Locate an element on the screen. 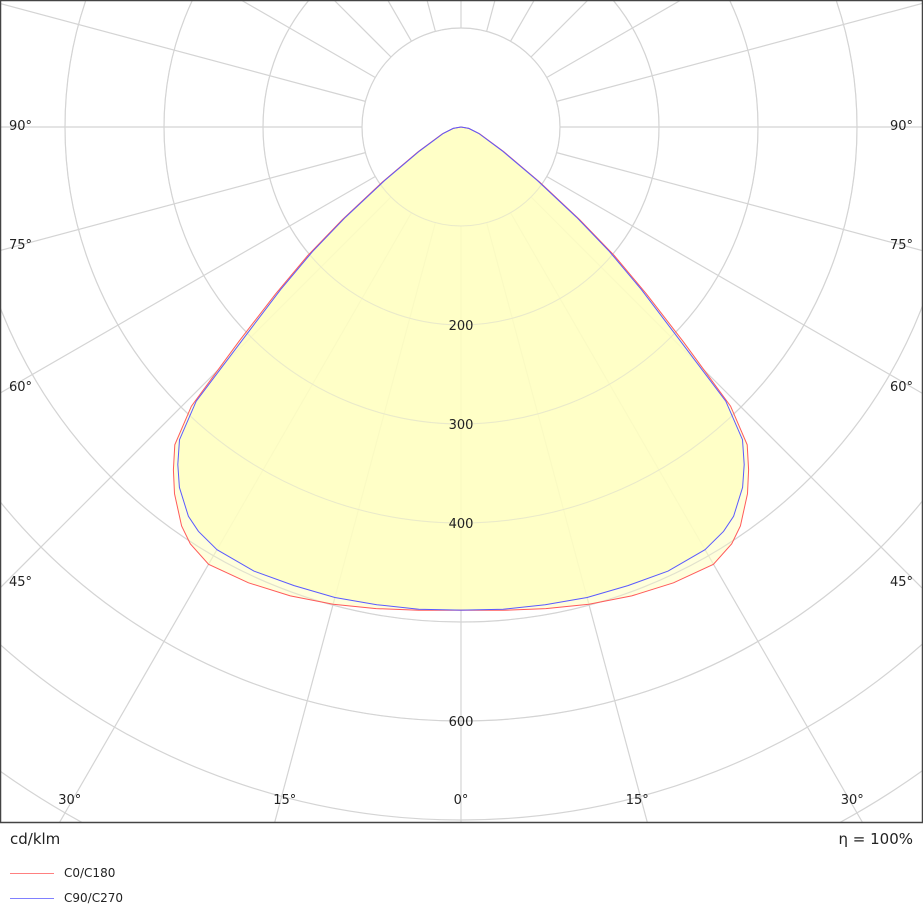 The width and height of the screenshot is (923, 923). legend-swatch-red is located at coordinates (32, 873).